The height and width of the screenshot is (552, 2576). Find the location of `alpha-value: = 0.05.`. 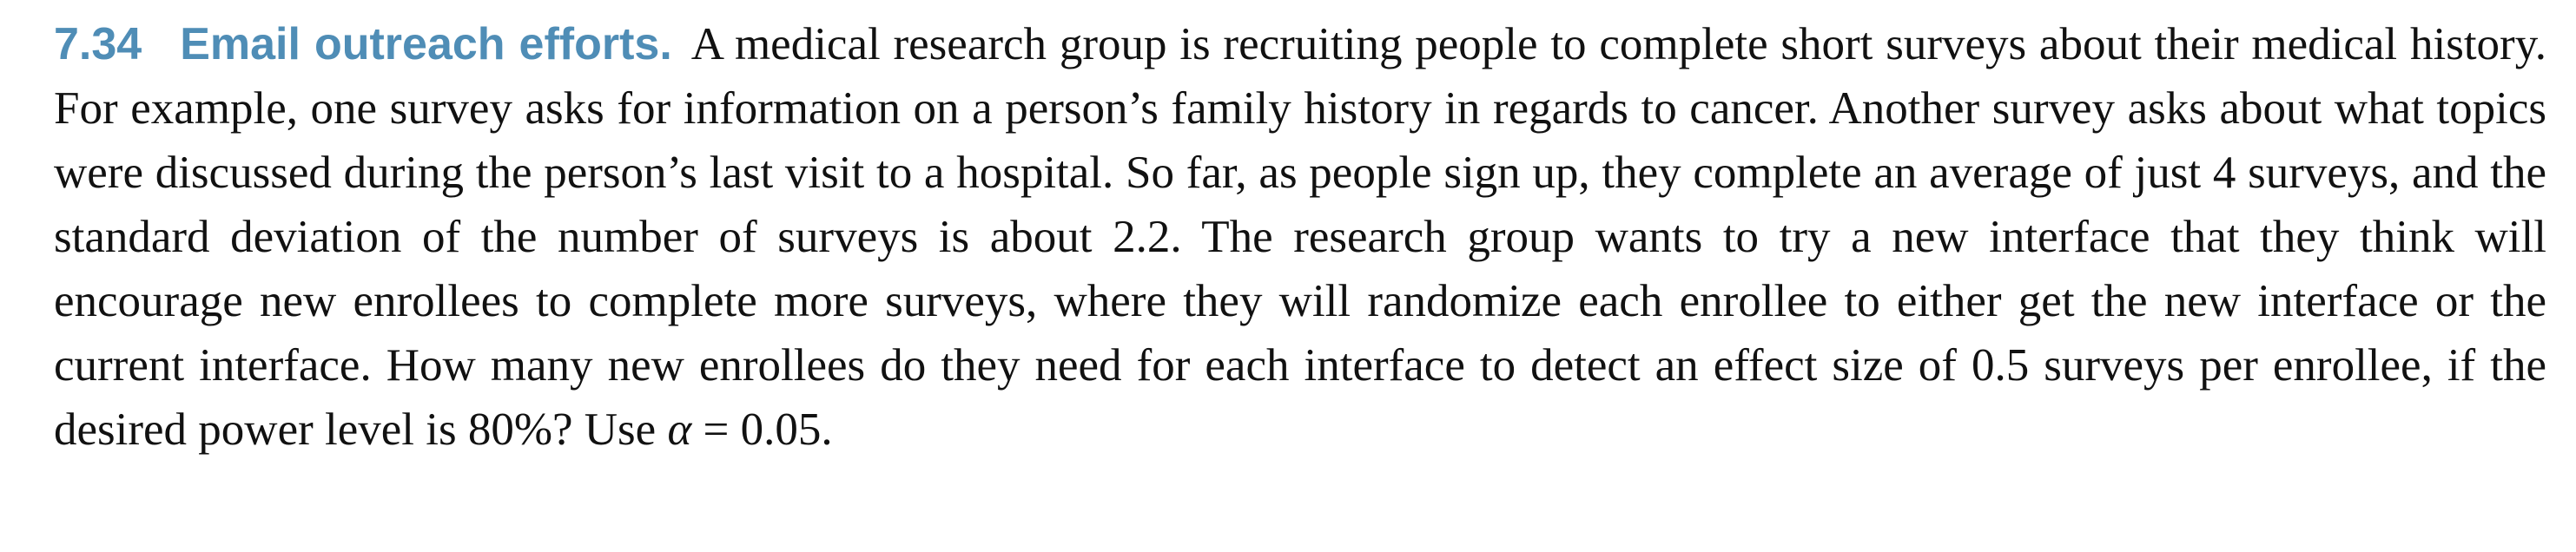

alpha-value: = 0.05. is located at coordinates (762, 430).